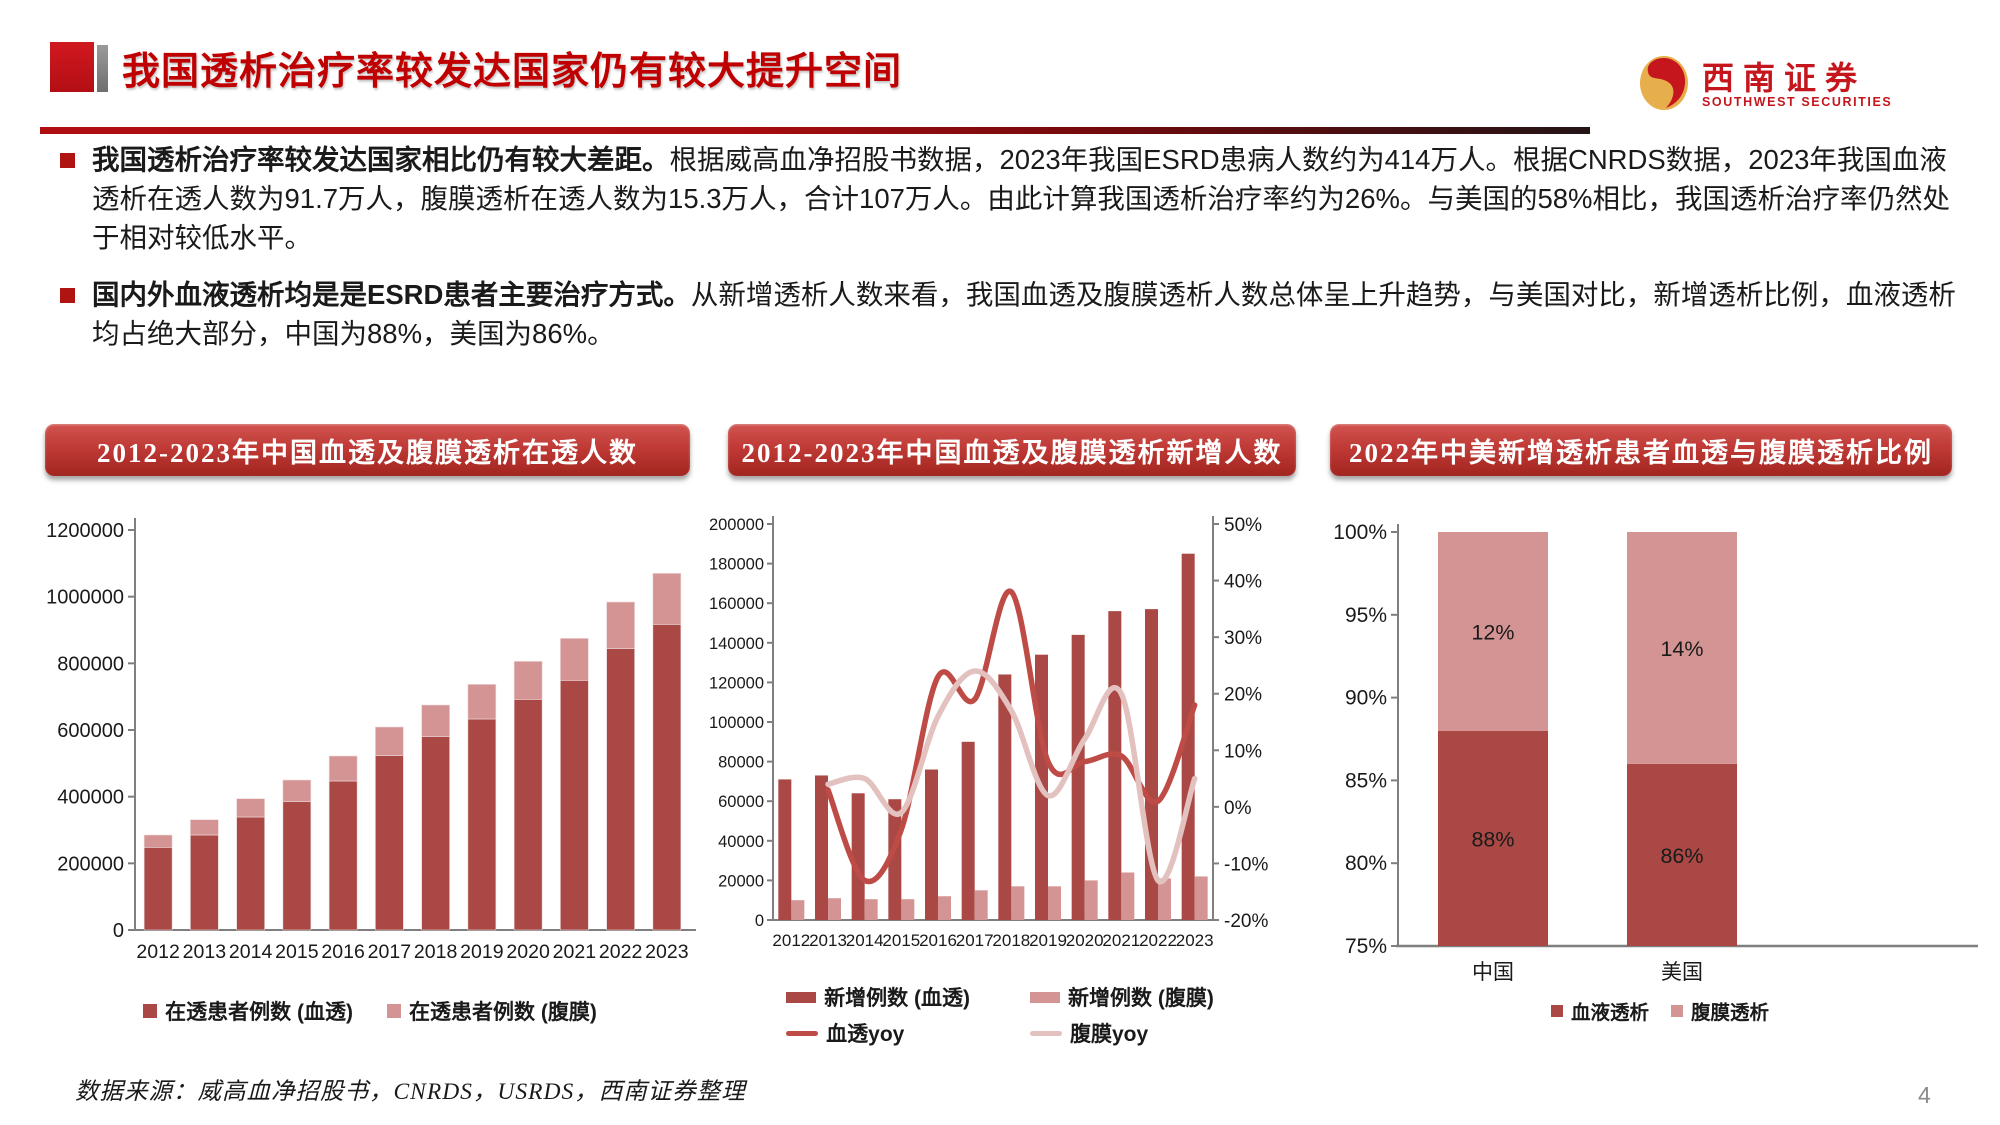  I want to click on legend-label: 血透yoy, so click(865, 1034).